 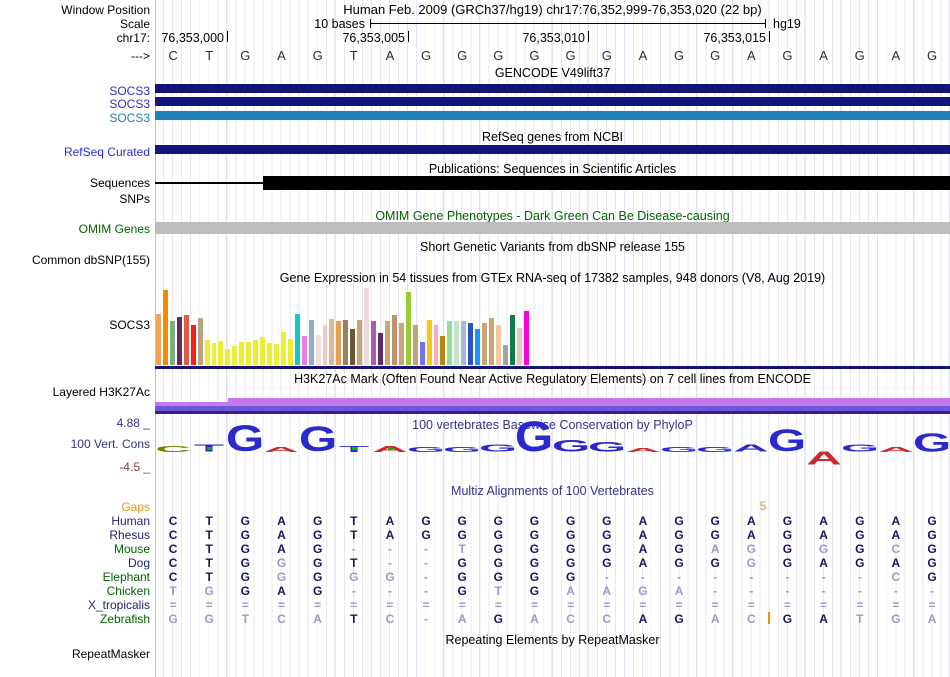 I want to click on track-label-socs3-2: SOCS3, so click(x=129, y=104).